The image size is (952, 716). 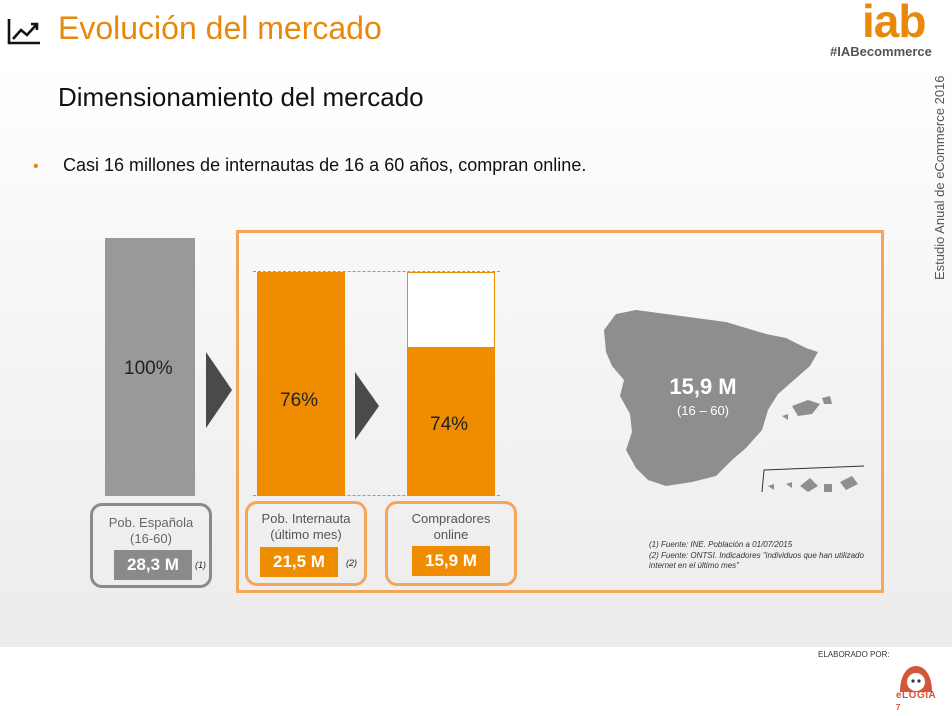 I want to click on bar-poblacion-percent: 100%, so click(x=148, y=368).